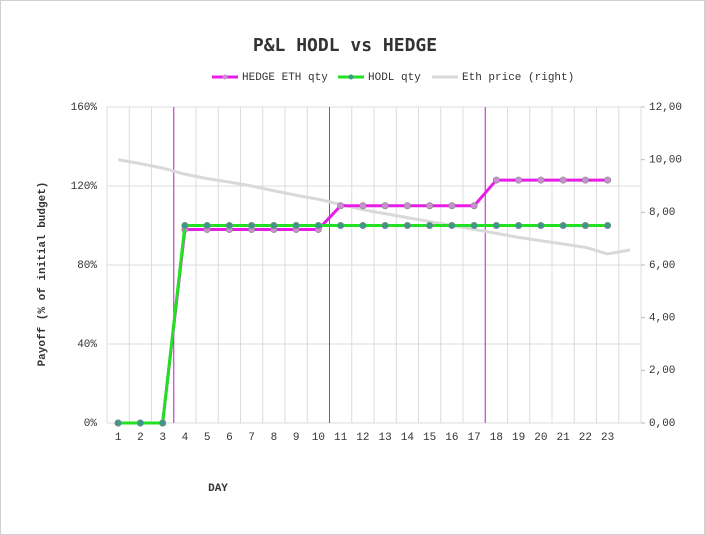 Image resolution: width=705 pixels, height=535 pixels. Describe the element at coordinates (662, 424) in the screenshot. I see `y2-tick-label: 0,00` at that location.